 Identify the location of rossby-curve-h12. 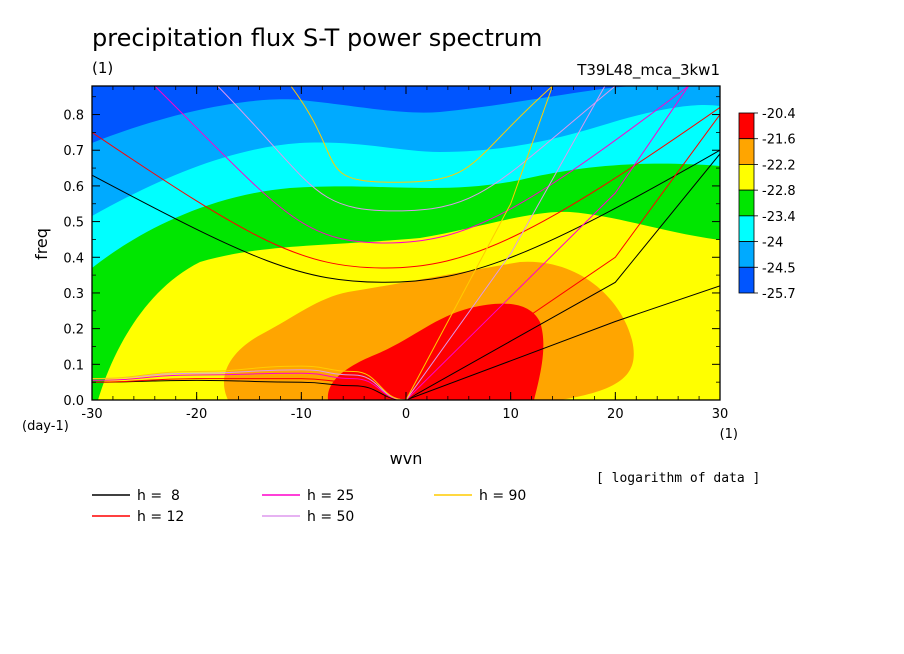
(249, 389).